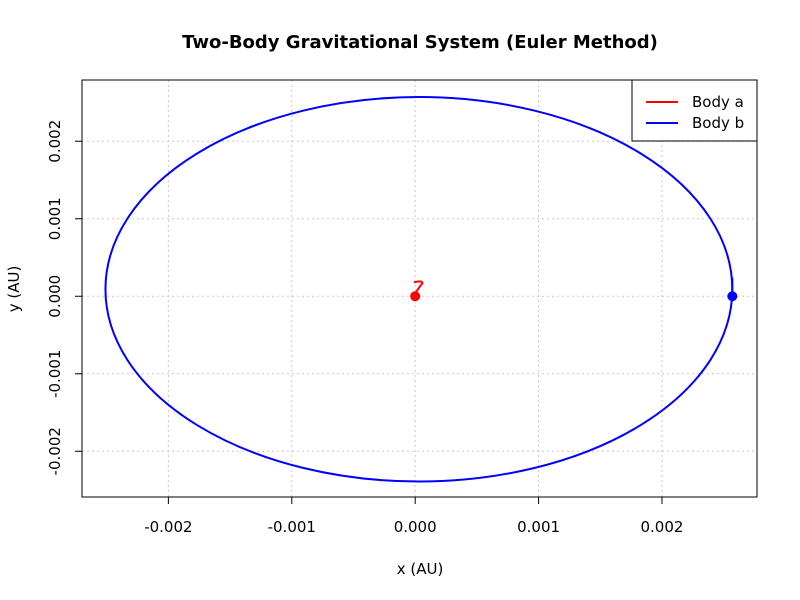 The height and width of the screenshot is (600, 800). What do you see at coordinates (55, 374) in the screenshot?
I see `y-tick-label-1: -0.001` at bounding box center [55, 374].